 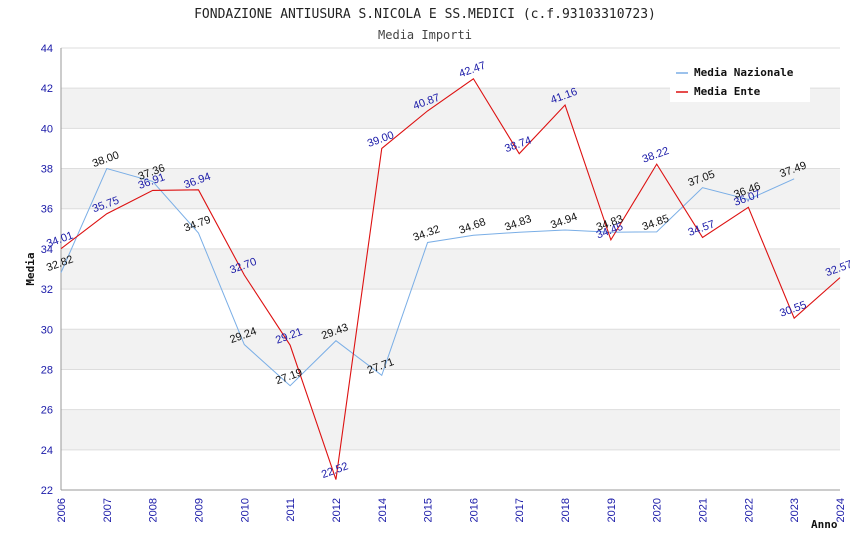 I want to click on x-tick-label: 2011, so click(x=291, y=510).